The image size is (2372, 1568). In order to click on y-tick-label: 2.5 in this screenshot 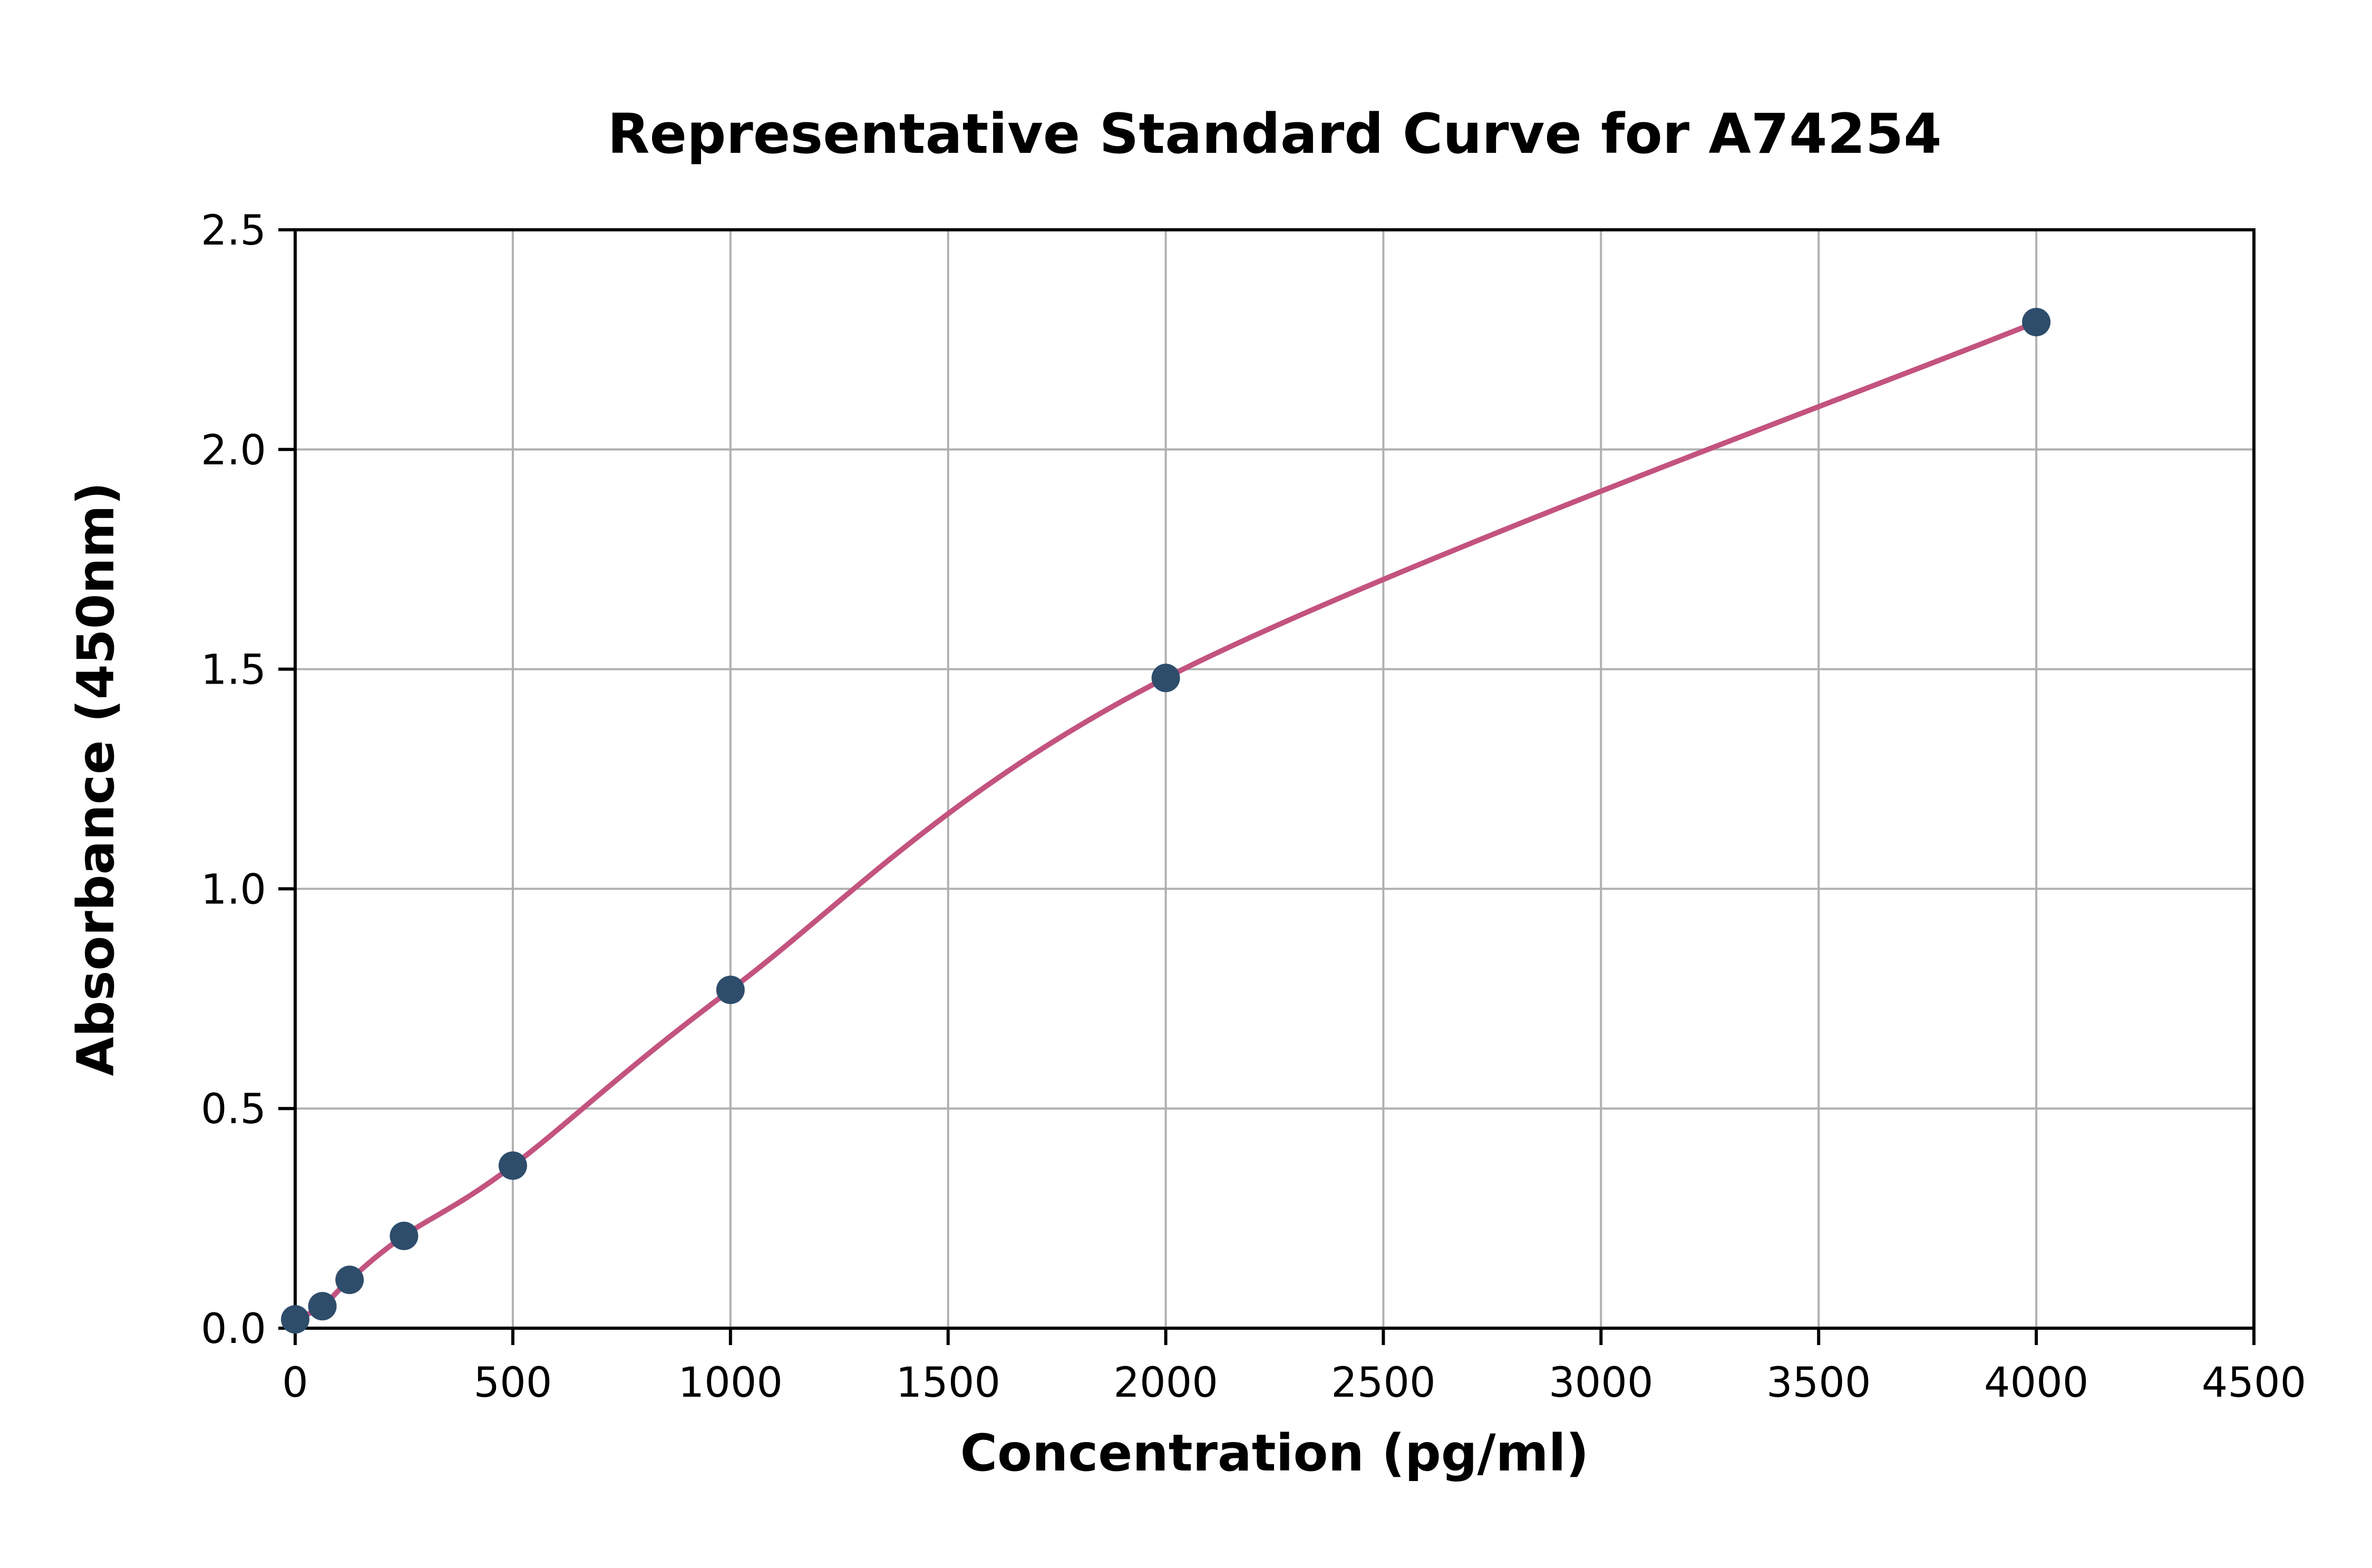, I will do `click(233, 231)`.